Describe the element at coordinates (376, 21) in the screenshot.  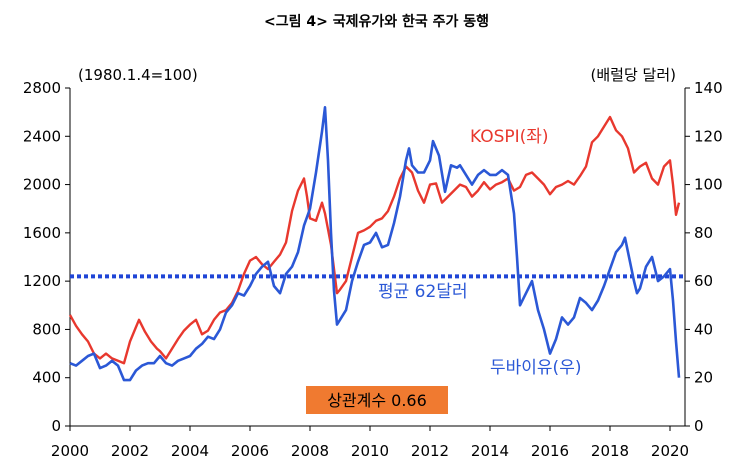
I see `chart-title: <그림 4> 국제유가와 한국 주가 동행` at that location.